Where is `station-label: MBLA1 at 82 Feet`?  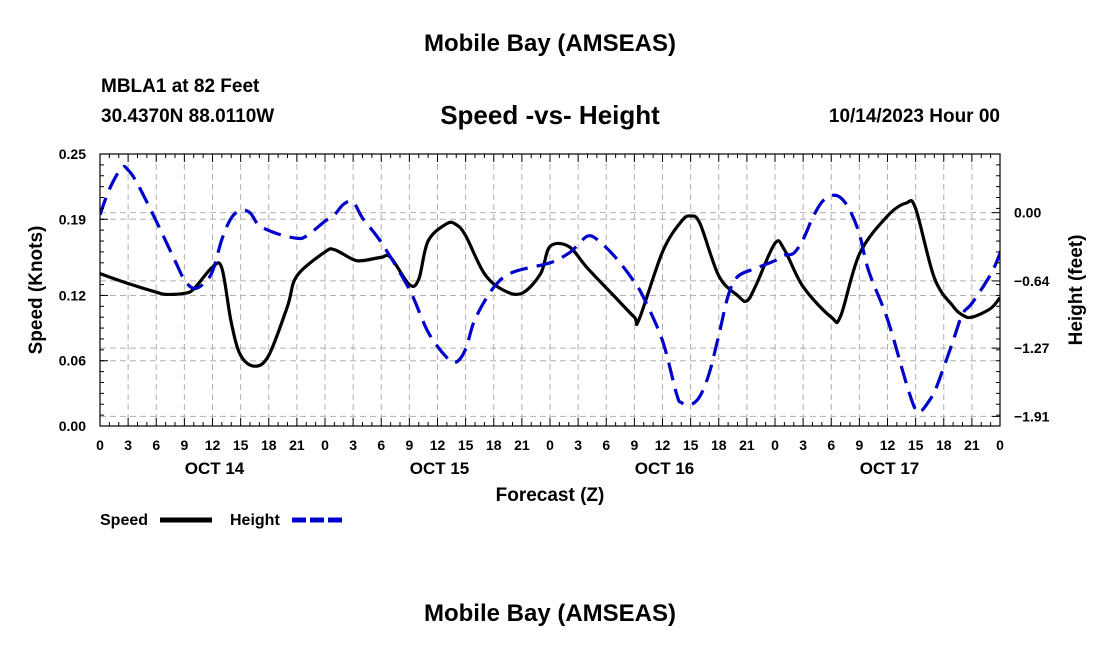 station-label: MBLA1 at 82 Feet is located at coordinates (180, 86).